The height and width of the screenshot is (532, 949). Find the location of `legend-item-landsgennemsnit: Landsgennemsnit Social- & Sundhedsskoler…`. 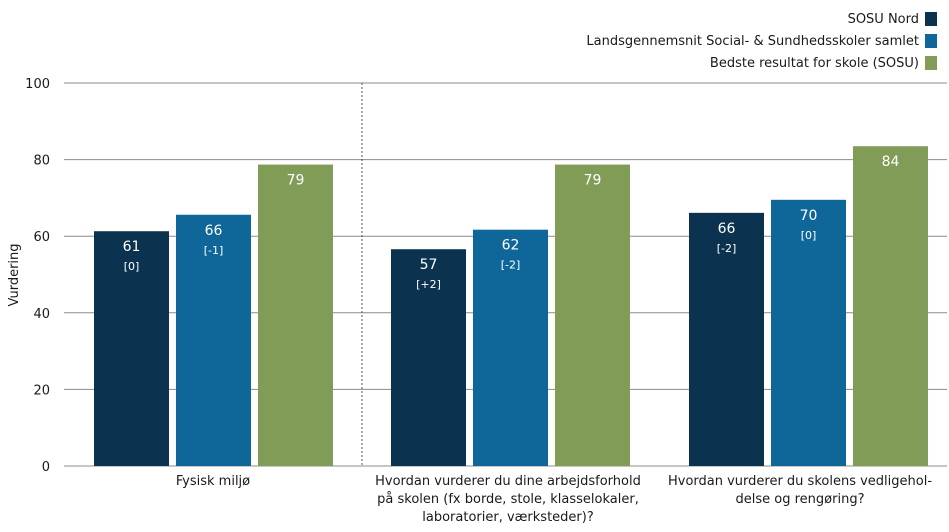

legend-item-landsgennemsnit: Landsgennemsnit Social- & Sundhedsskoler… is located at coordinates (637, 41).